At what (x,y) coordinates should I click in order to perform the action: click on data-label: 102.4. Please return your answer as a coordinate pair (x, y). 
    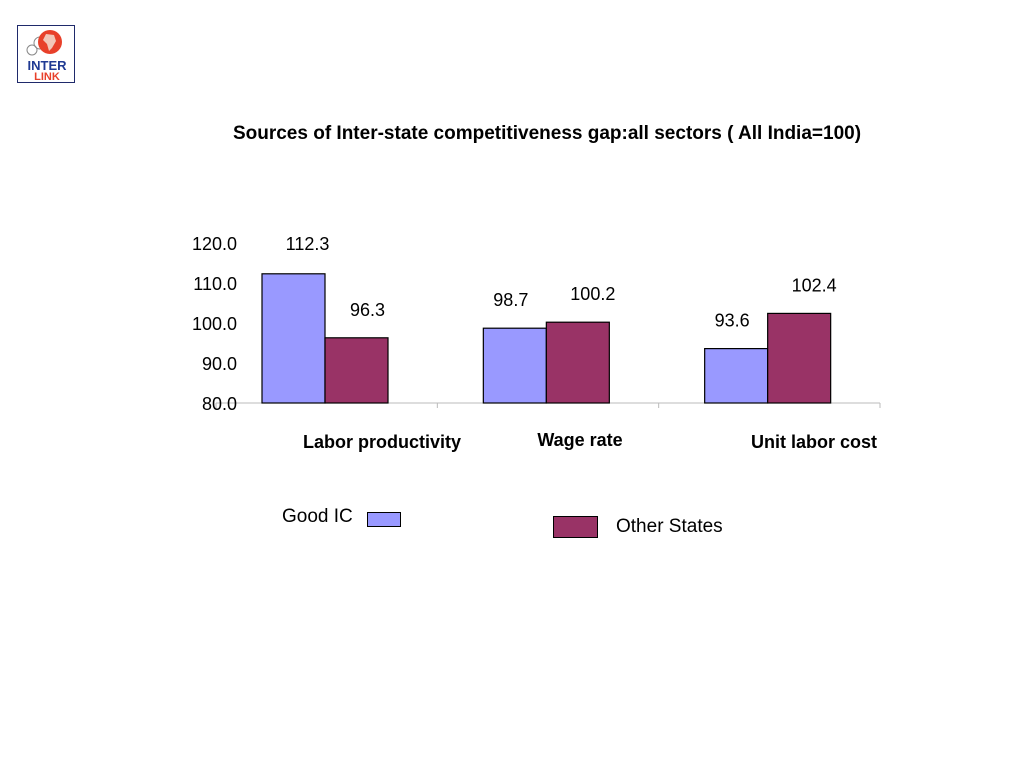
    Looking at the image, I should click on (814, 285).